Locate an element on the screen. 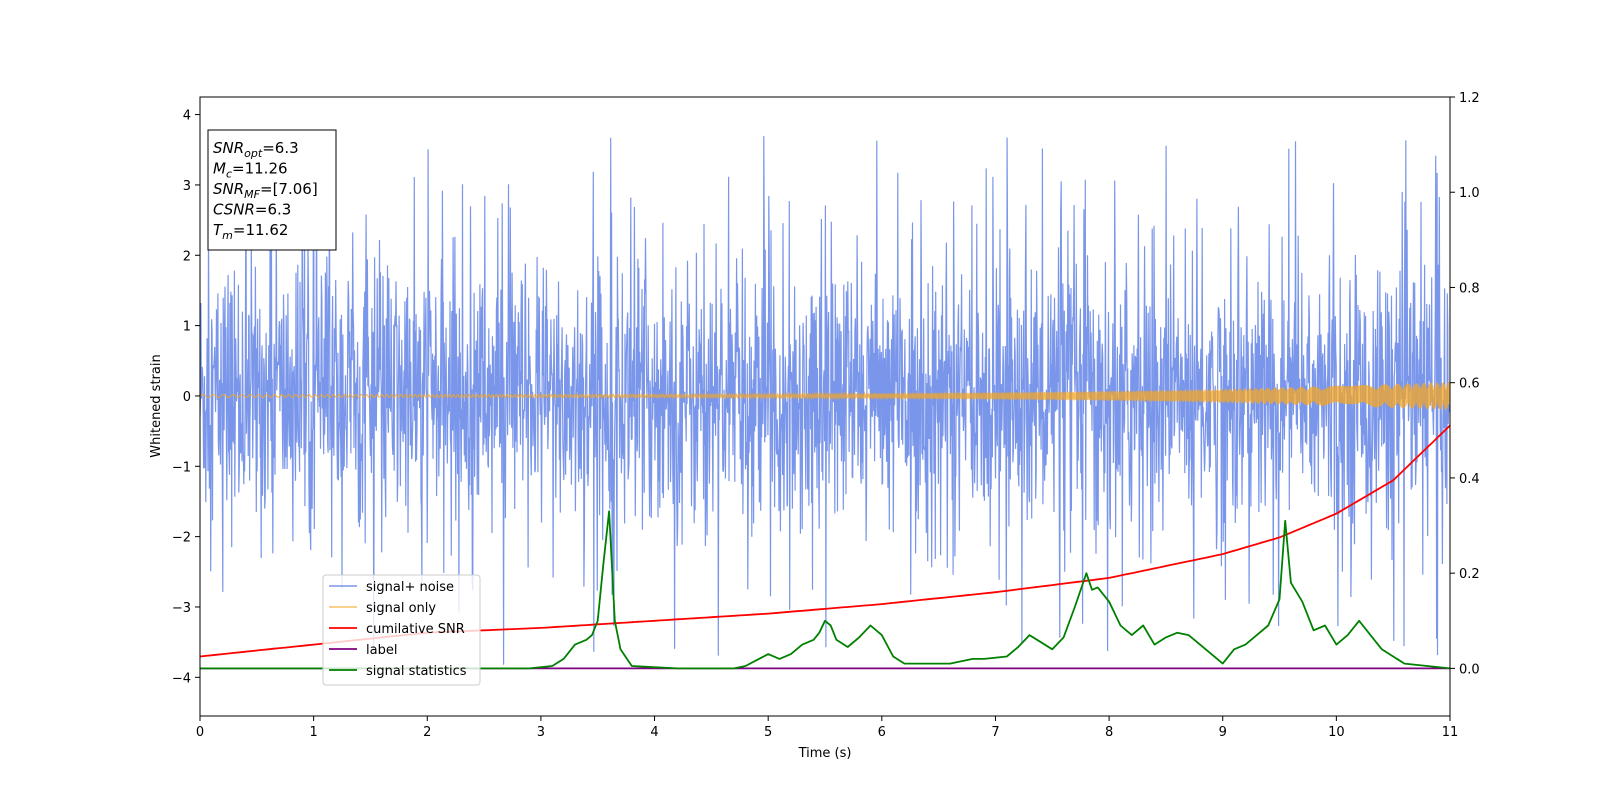 The height and width of the screenshot is (800, 1600). info-box-frame is located at coordinates (272, 190).